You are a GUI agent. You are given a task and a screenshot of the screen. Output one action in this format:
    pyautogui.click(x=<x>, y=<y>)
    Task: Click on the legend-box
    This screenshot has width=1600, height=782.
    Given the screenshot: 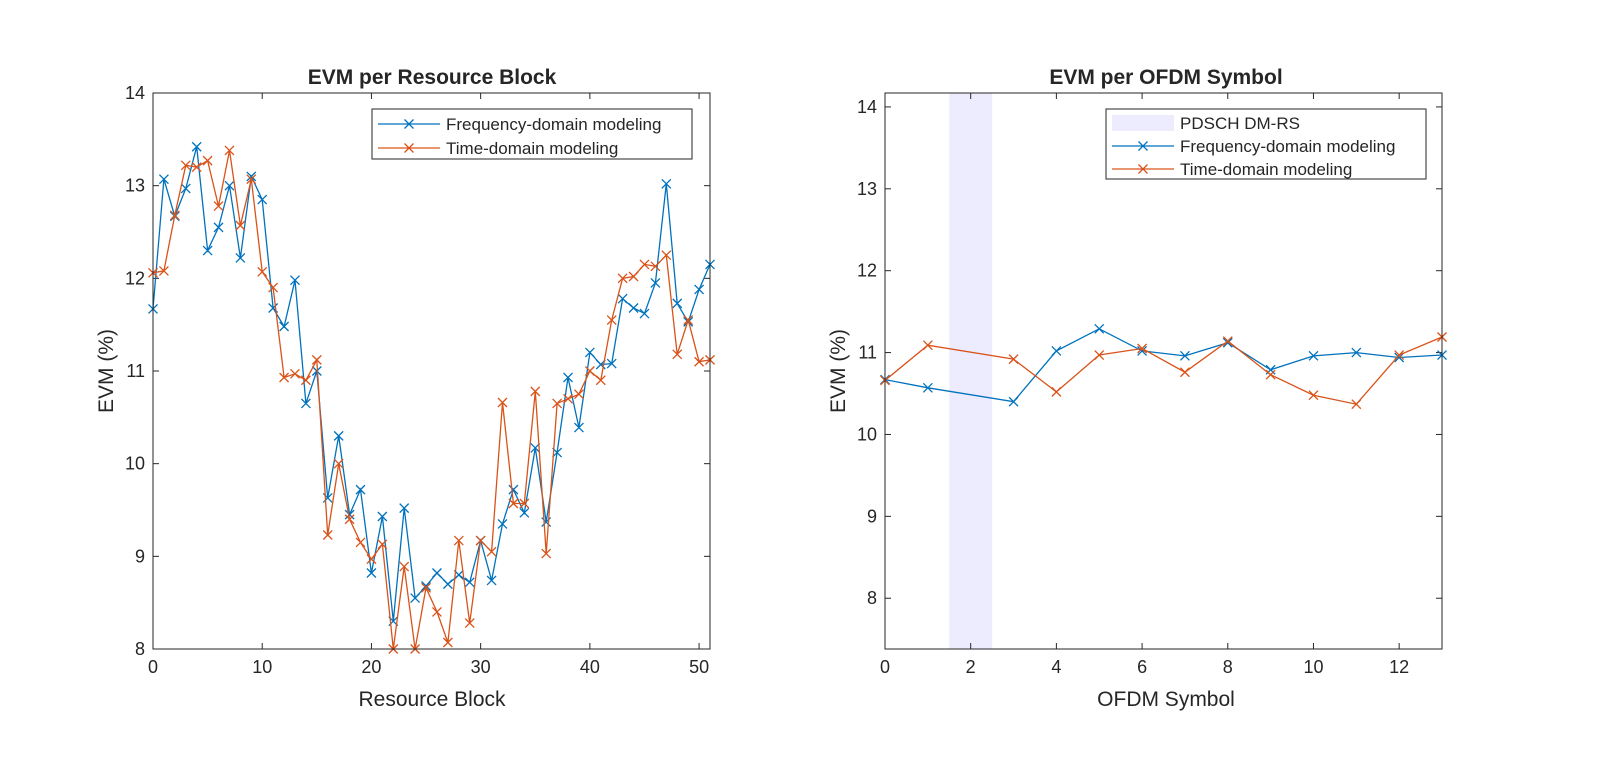 What is the action you would take?
    pyautogui.click(x=532, y=134)
    